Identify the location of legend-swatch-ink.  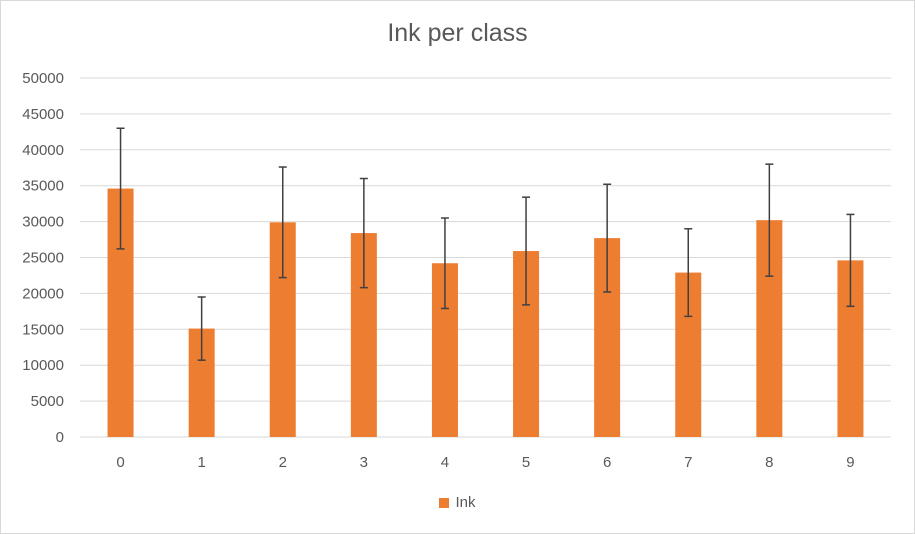
(444, 502).